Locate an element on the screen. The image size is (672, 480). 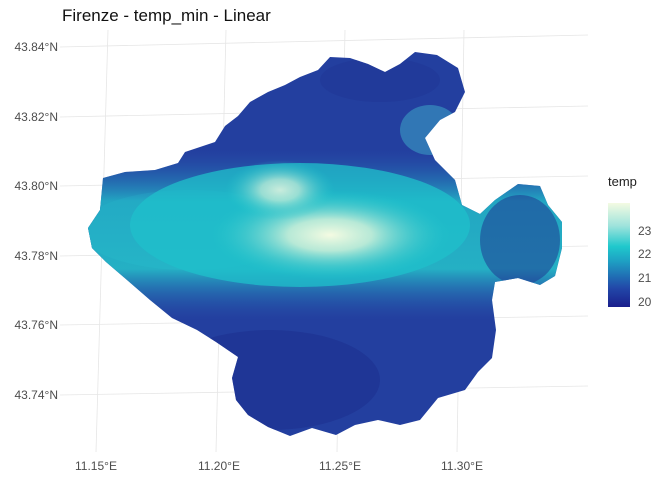
map-title: Firenze - temp_min - Linear is located at coordinates (166, 15).